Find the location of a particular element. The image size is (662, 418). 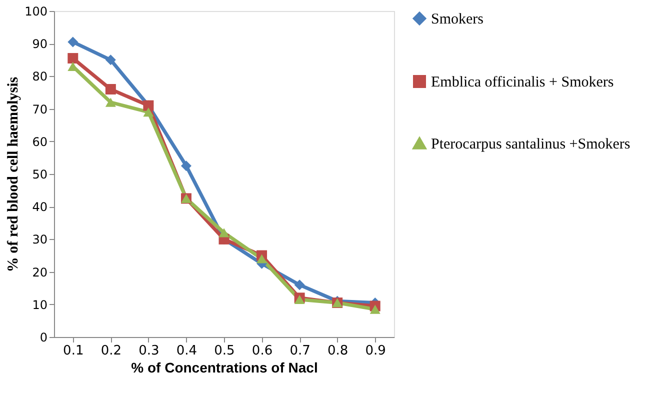

y-tick-label: 10 is located at coordinates (40, 305).